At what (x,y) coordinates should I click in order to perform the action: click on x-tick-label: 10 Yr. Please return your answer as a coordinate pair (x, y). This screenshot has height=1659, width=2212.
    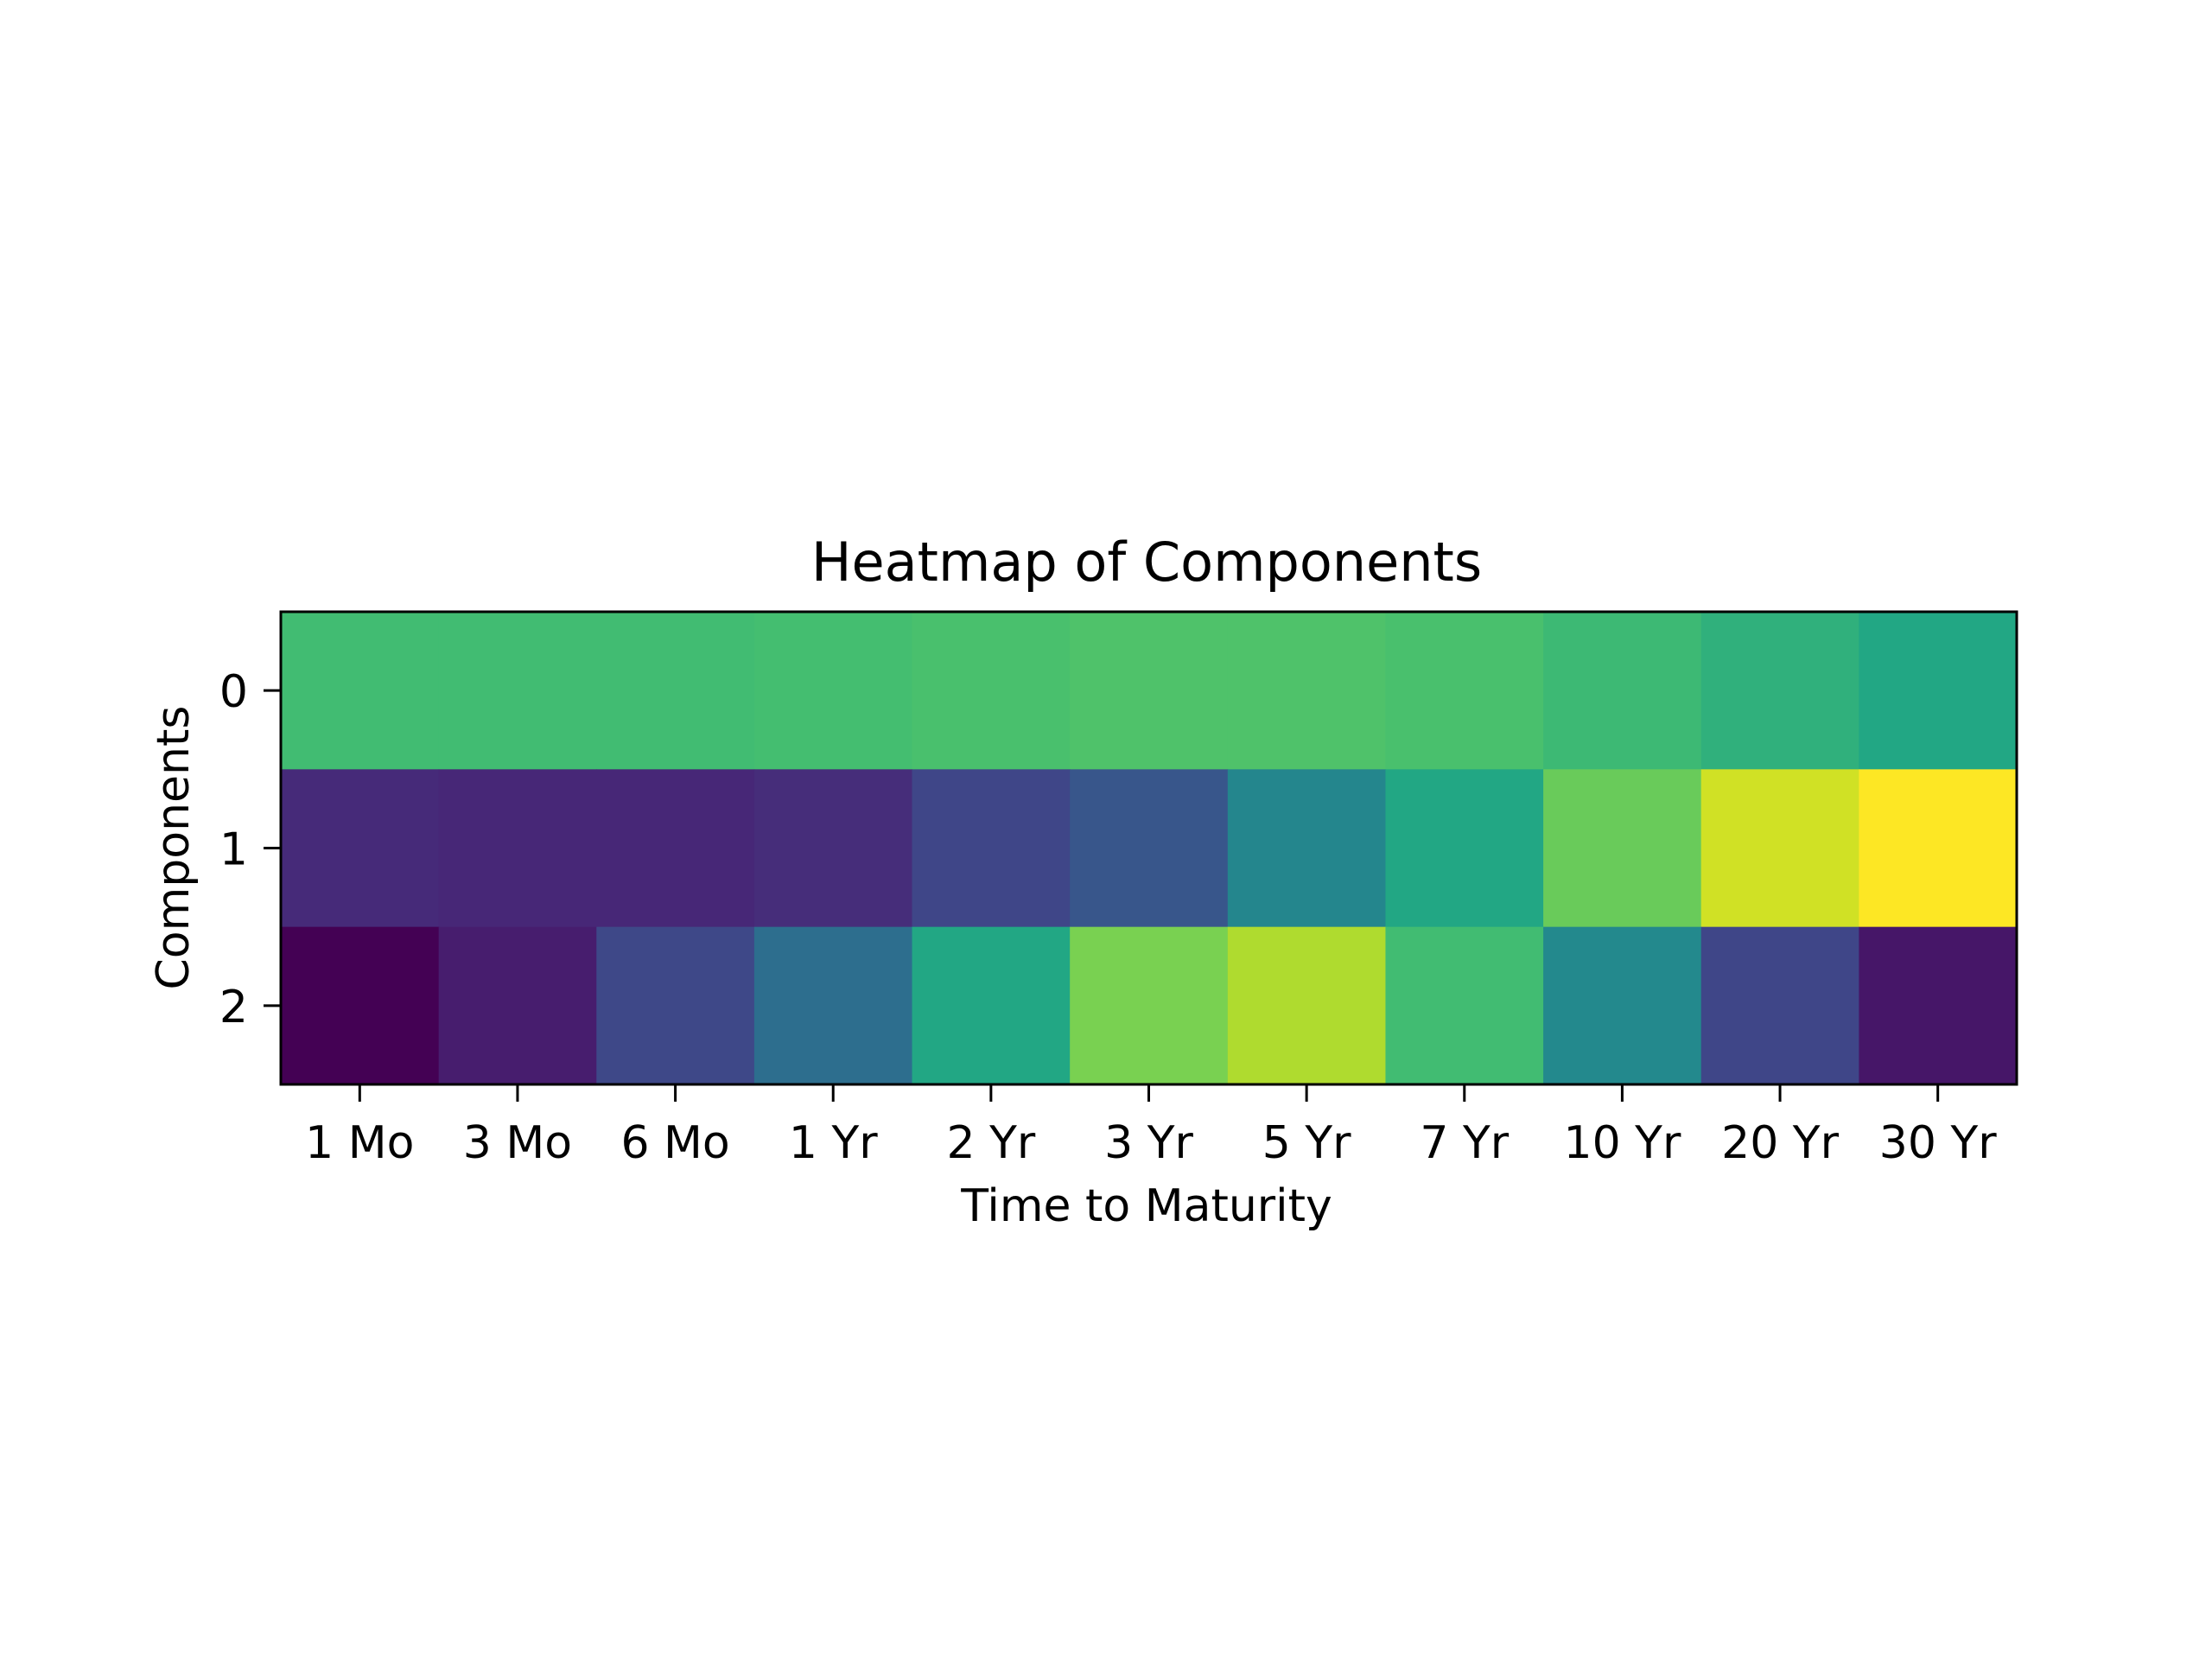
    Looking at the image, I should click on (1622, 1143).